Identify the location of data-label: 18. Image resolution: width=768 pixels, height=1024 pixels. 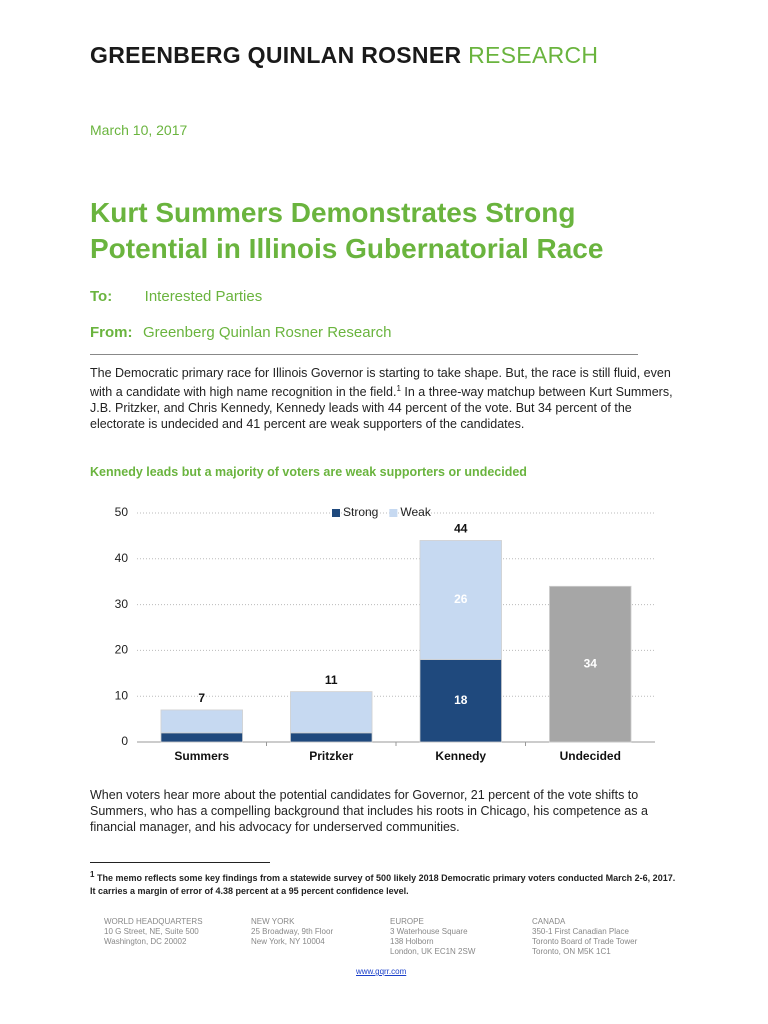
(461, 700).